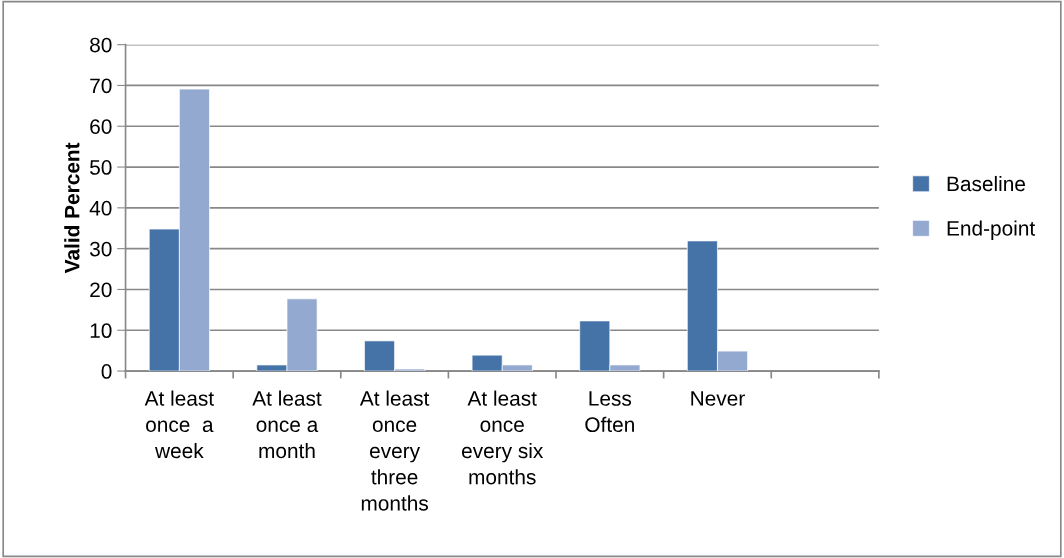 The image size is (1064, 558). Describe the element at coordinates (106, 371) in the screenshot. I see `y-tick-label: 0` at that location.